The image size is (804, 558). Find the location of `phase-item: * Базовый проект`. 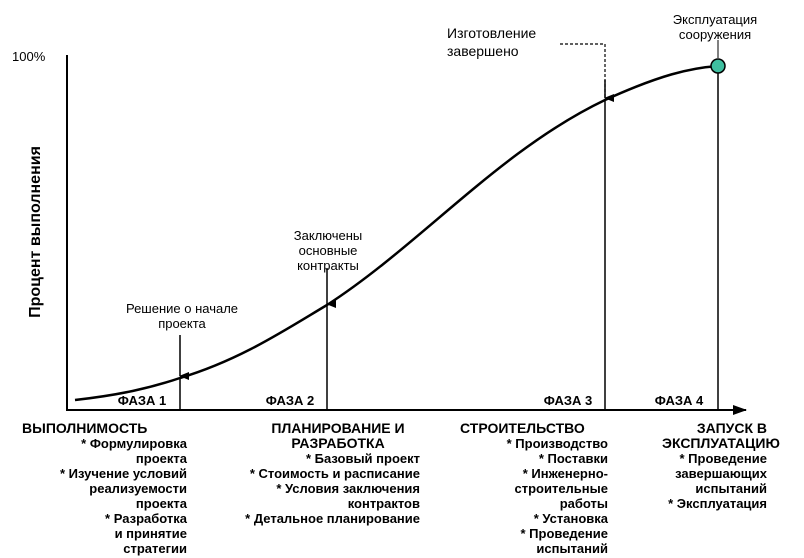

phase-item: * Базовый проект is located at coordinates (362, 458).